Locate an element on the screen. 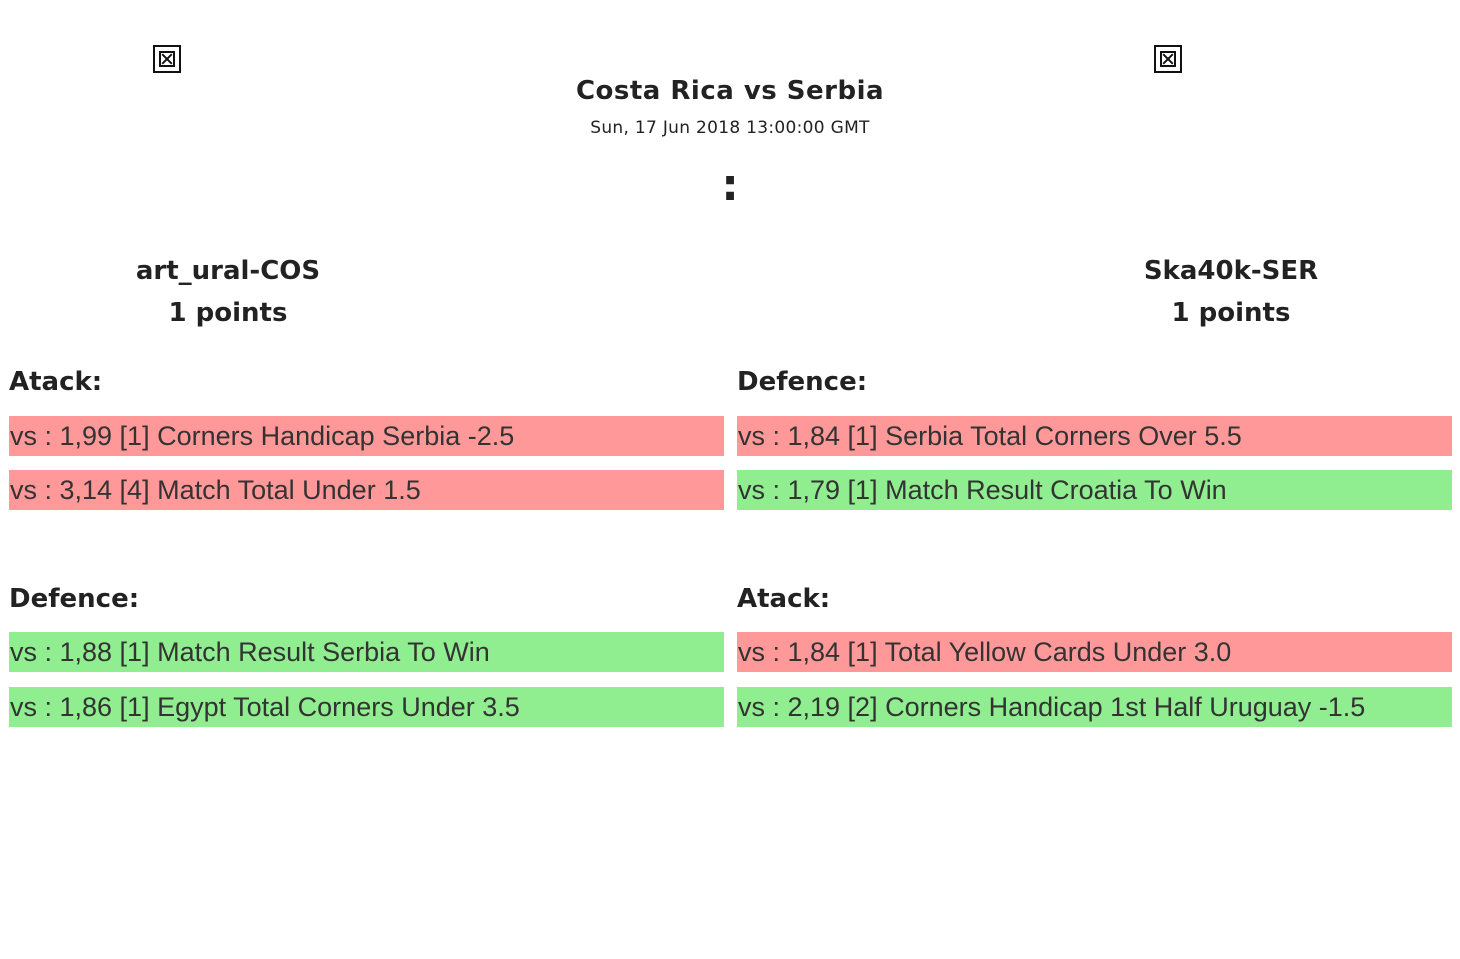 The height and width of the screenshot is (959, 1460). match-title: Costa Rica vs Serbia is located at coordinates (730, 91).